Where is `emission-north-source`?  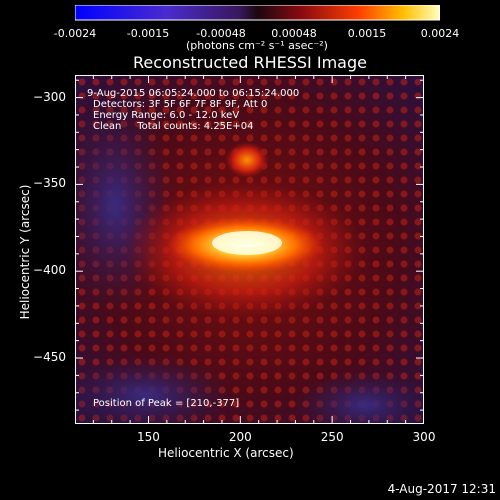
emission-north-source is located at coordinates (247, 160).